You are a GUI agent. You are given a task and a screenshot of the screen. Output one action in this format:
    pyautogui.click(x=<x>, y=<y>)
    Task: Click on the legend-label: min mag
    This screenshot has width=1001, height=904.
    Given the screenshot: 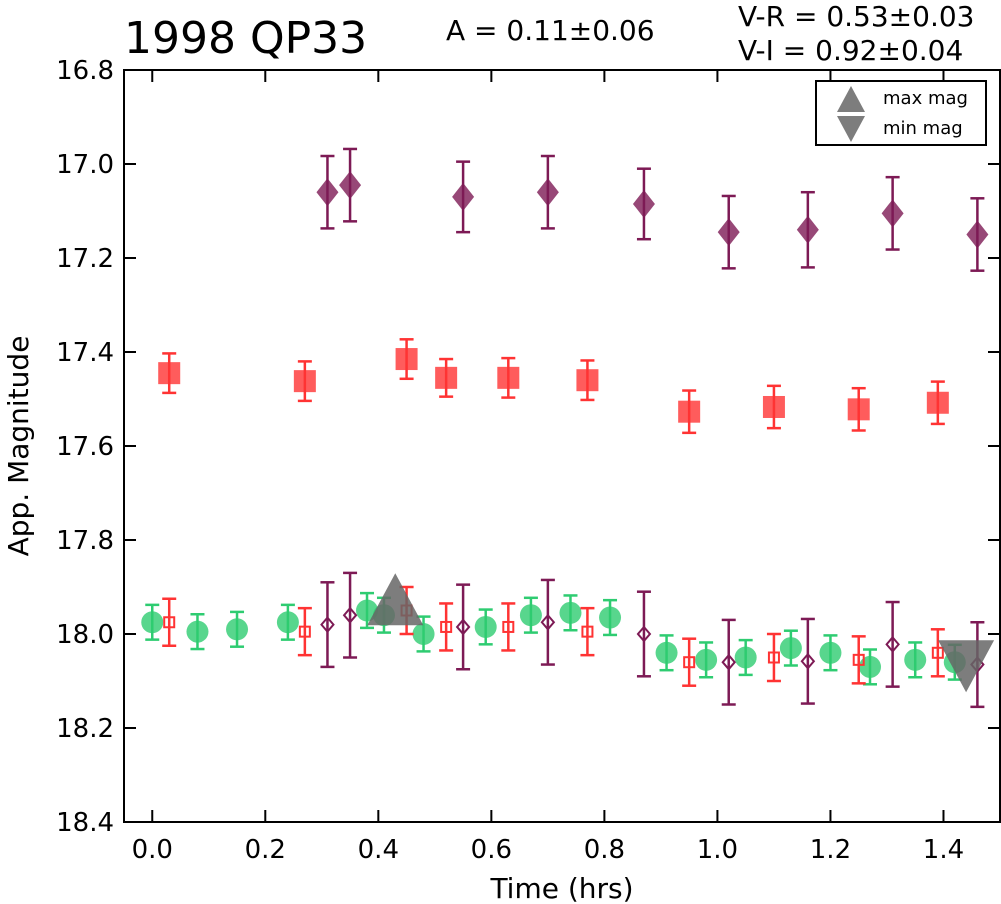 What is the action you would take?
    pyautogui.click(x=923, y=128)
    